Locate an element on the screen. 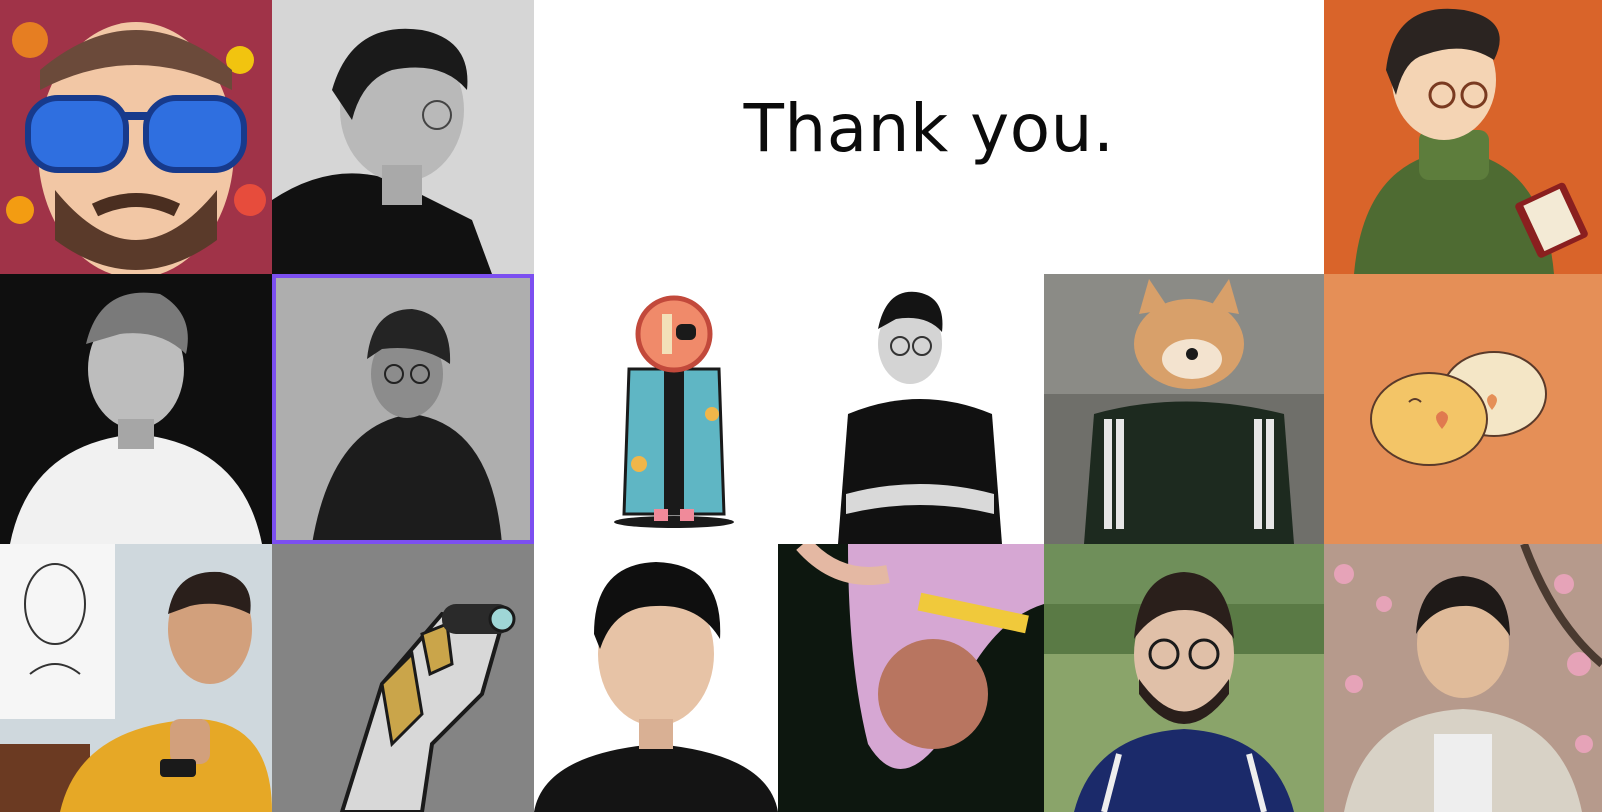 This screenshot has width=1602, height=812. tile-upside-down-hoodie is located at coordinates (911, 678).